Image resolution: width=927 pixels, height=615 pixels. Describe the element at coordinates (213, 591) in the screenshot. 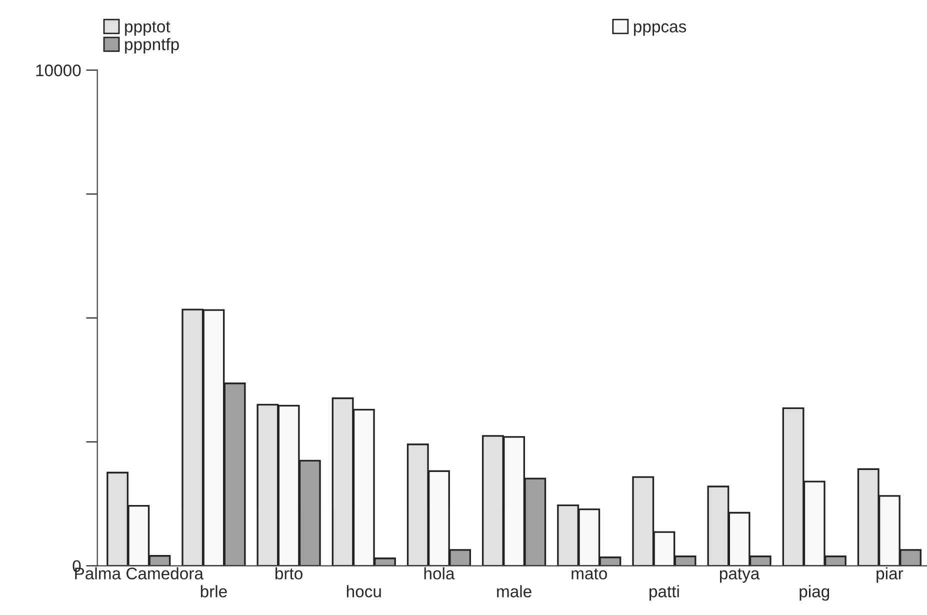

I see `x-tick-label: brle` at that location.